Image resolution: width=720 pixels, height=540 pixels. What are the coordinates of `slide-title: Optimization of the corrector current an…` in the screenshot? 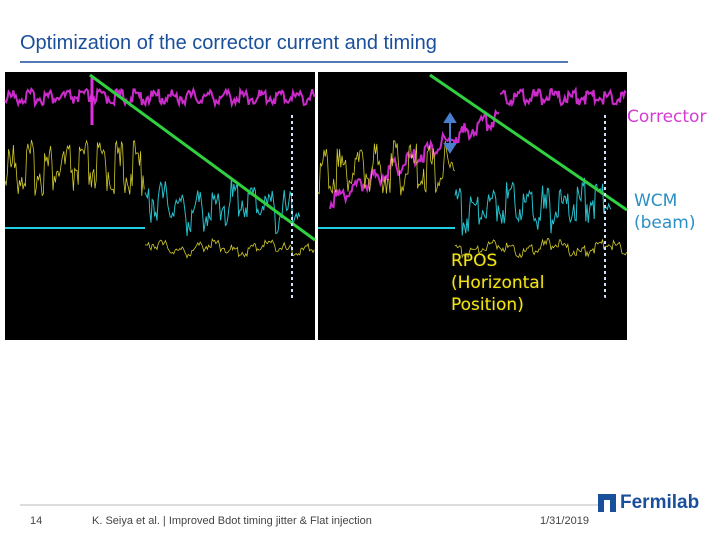 It's located at (228, 43).